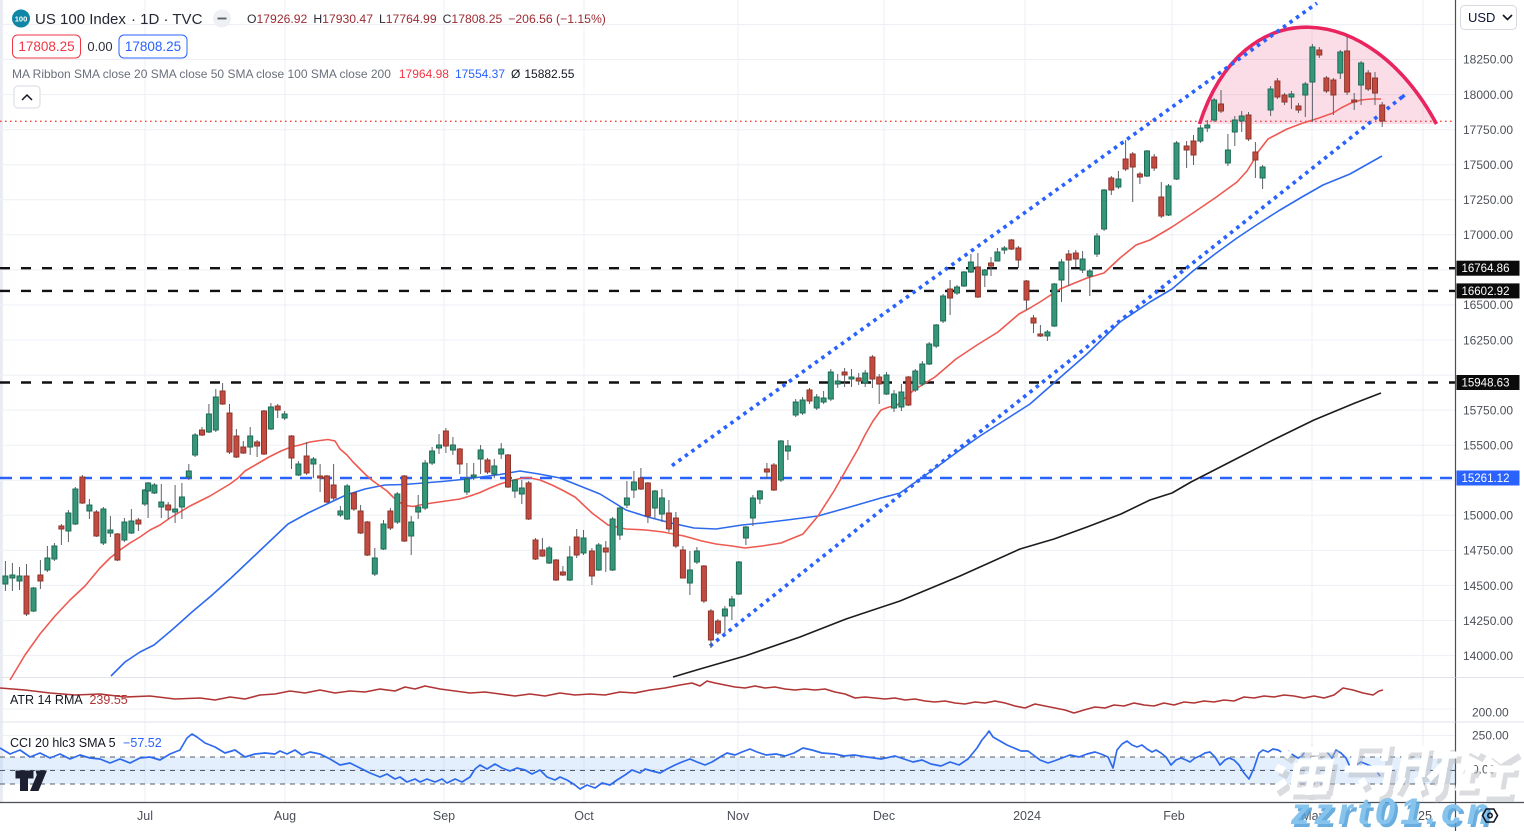  What do you see at coordinates (167, 19) in the screenshot?
I see `svg-text: · 1D · TVC` at bounding box center [167, 19].